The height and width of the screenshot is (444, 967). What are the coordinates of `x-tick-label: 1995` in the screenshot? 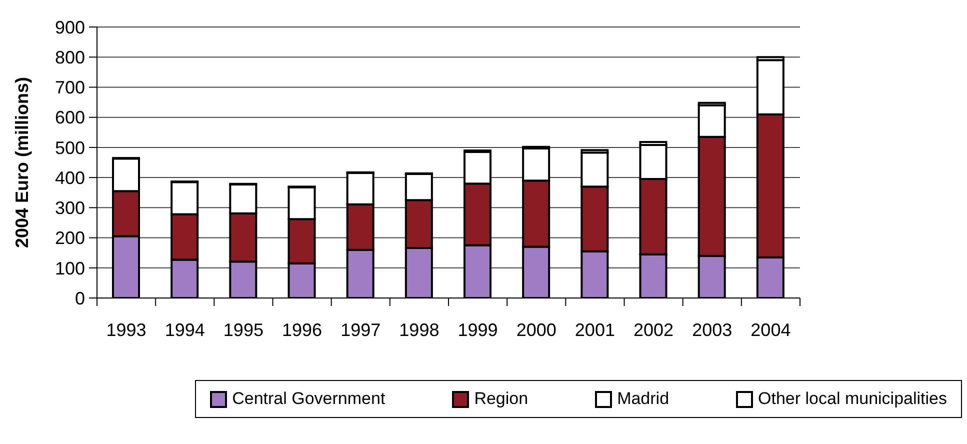 It's located at (243, 330).